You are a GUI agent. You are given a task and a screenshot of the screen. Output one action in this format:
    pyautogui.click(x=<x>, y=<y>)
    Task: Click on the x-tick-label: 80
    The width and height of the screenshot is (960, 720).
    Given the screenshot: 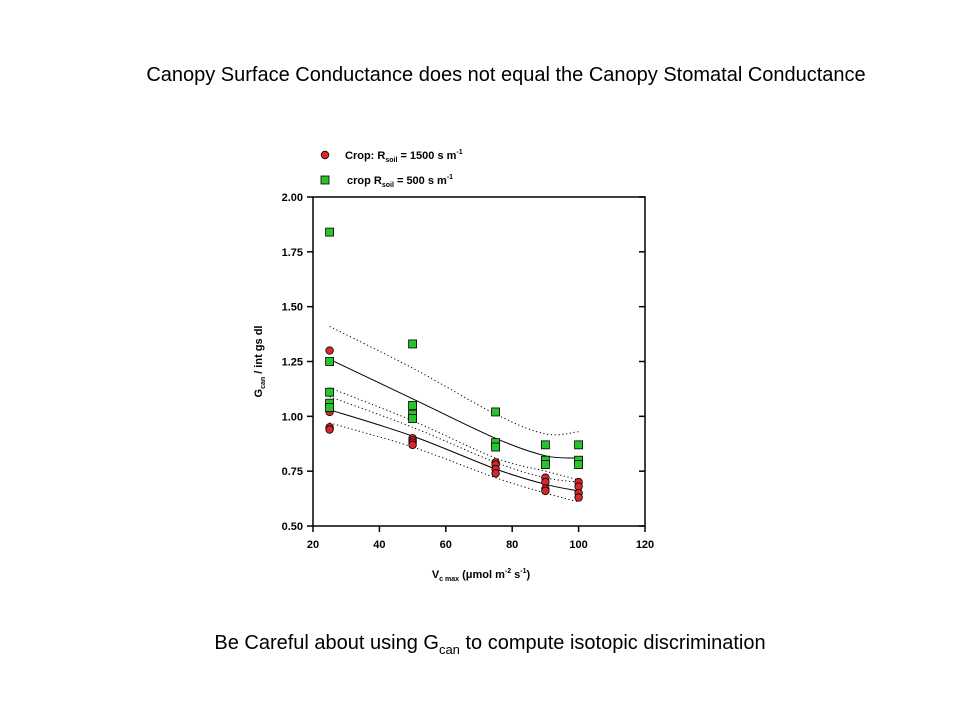 What is the action you would take?
    pyautogui.click(x=512, y=545)
    